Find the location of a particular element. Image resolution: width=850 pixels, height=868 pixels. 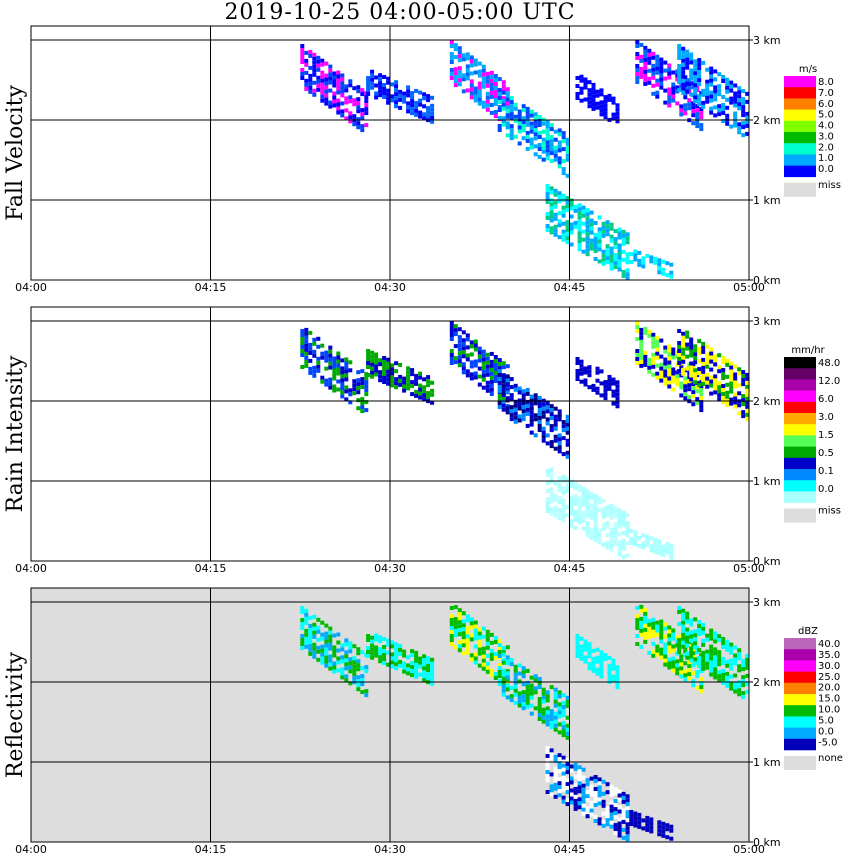

colorbar-level-label: 10.0 is located at coordinates (829, 710).